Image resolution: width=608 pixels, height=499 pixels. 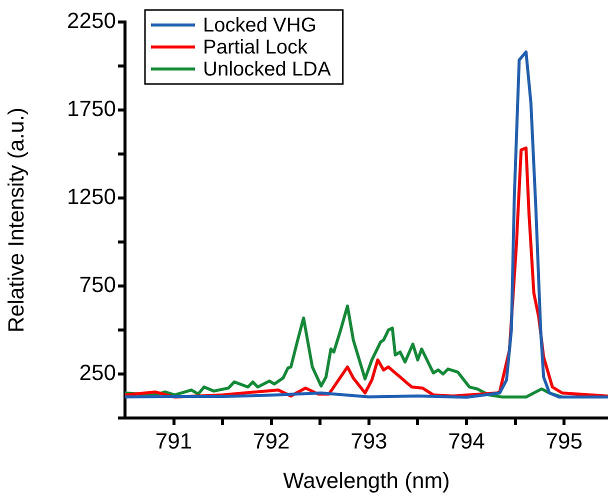 I want to click on y-tick-label: 1250, so click(x=91, y=197).